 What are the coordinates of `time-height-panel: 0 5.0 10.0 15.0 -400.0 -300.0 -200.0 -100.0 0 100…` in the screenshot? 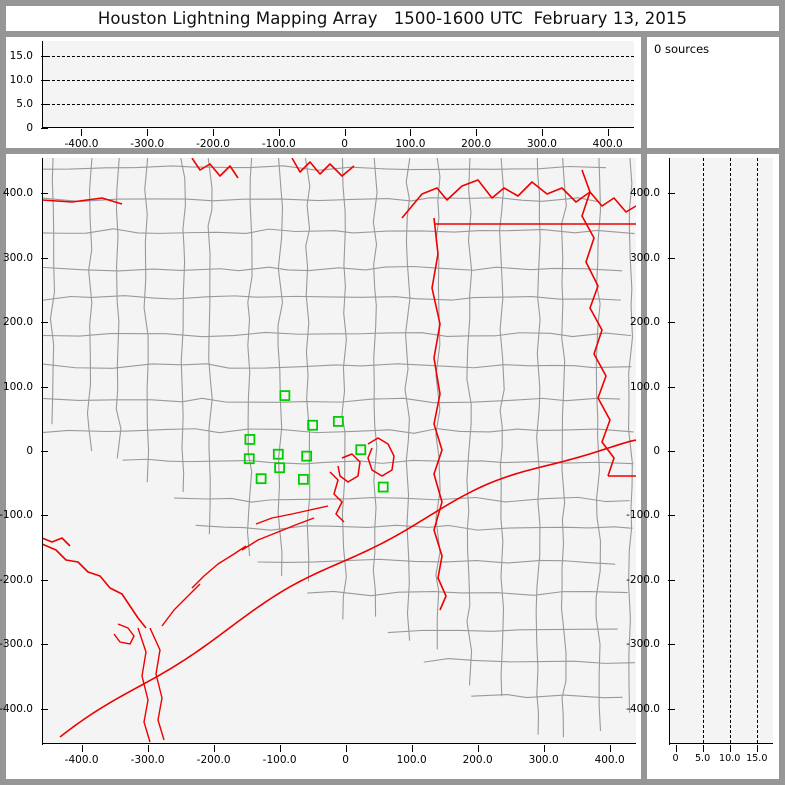 It's located at (323, 93).